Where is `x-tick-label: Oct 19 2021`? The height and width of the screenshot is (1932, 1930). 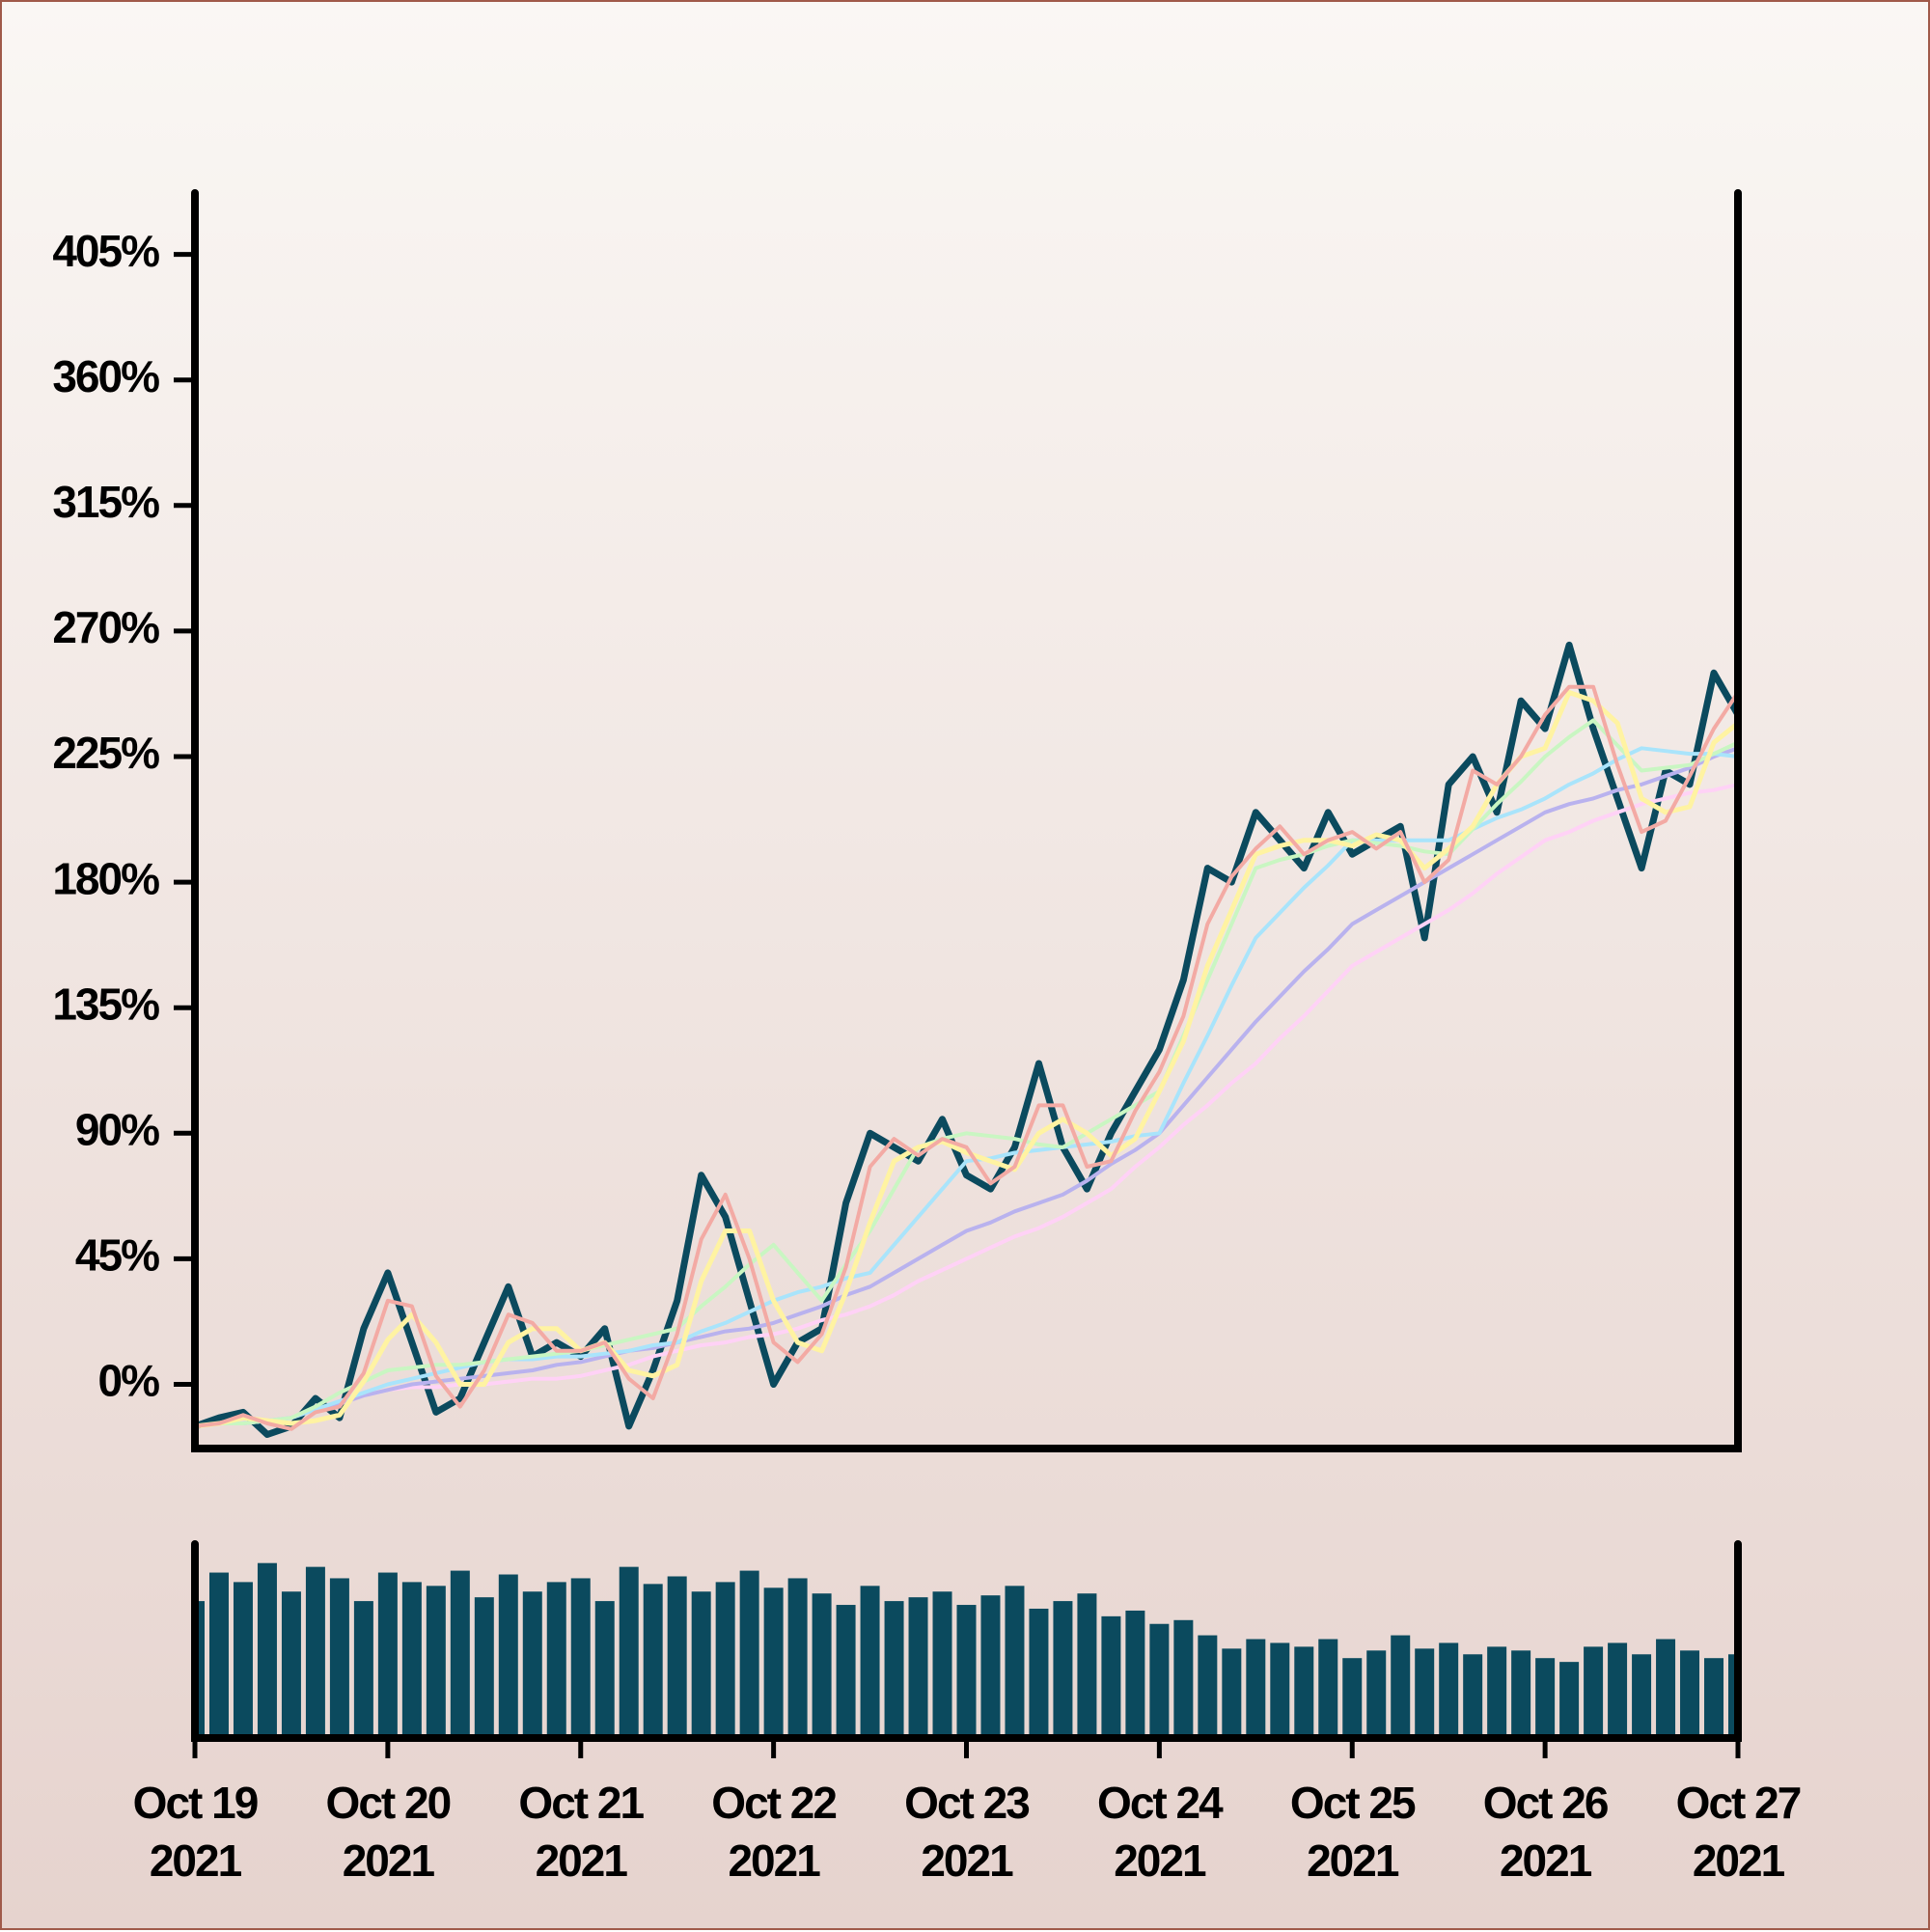 x-tick-label: Oct 19 2021 is located at coordinates (196, 1832).